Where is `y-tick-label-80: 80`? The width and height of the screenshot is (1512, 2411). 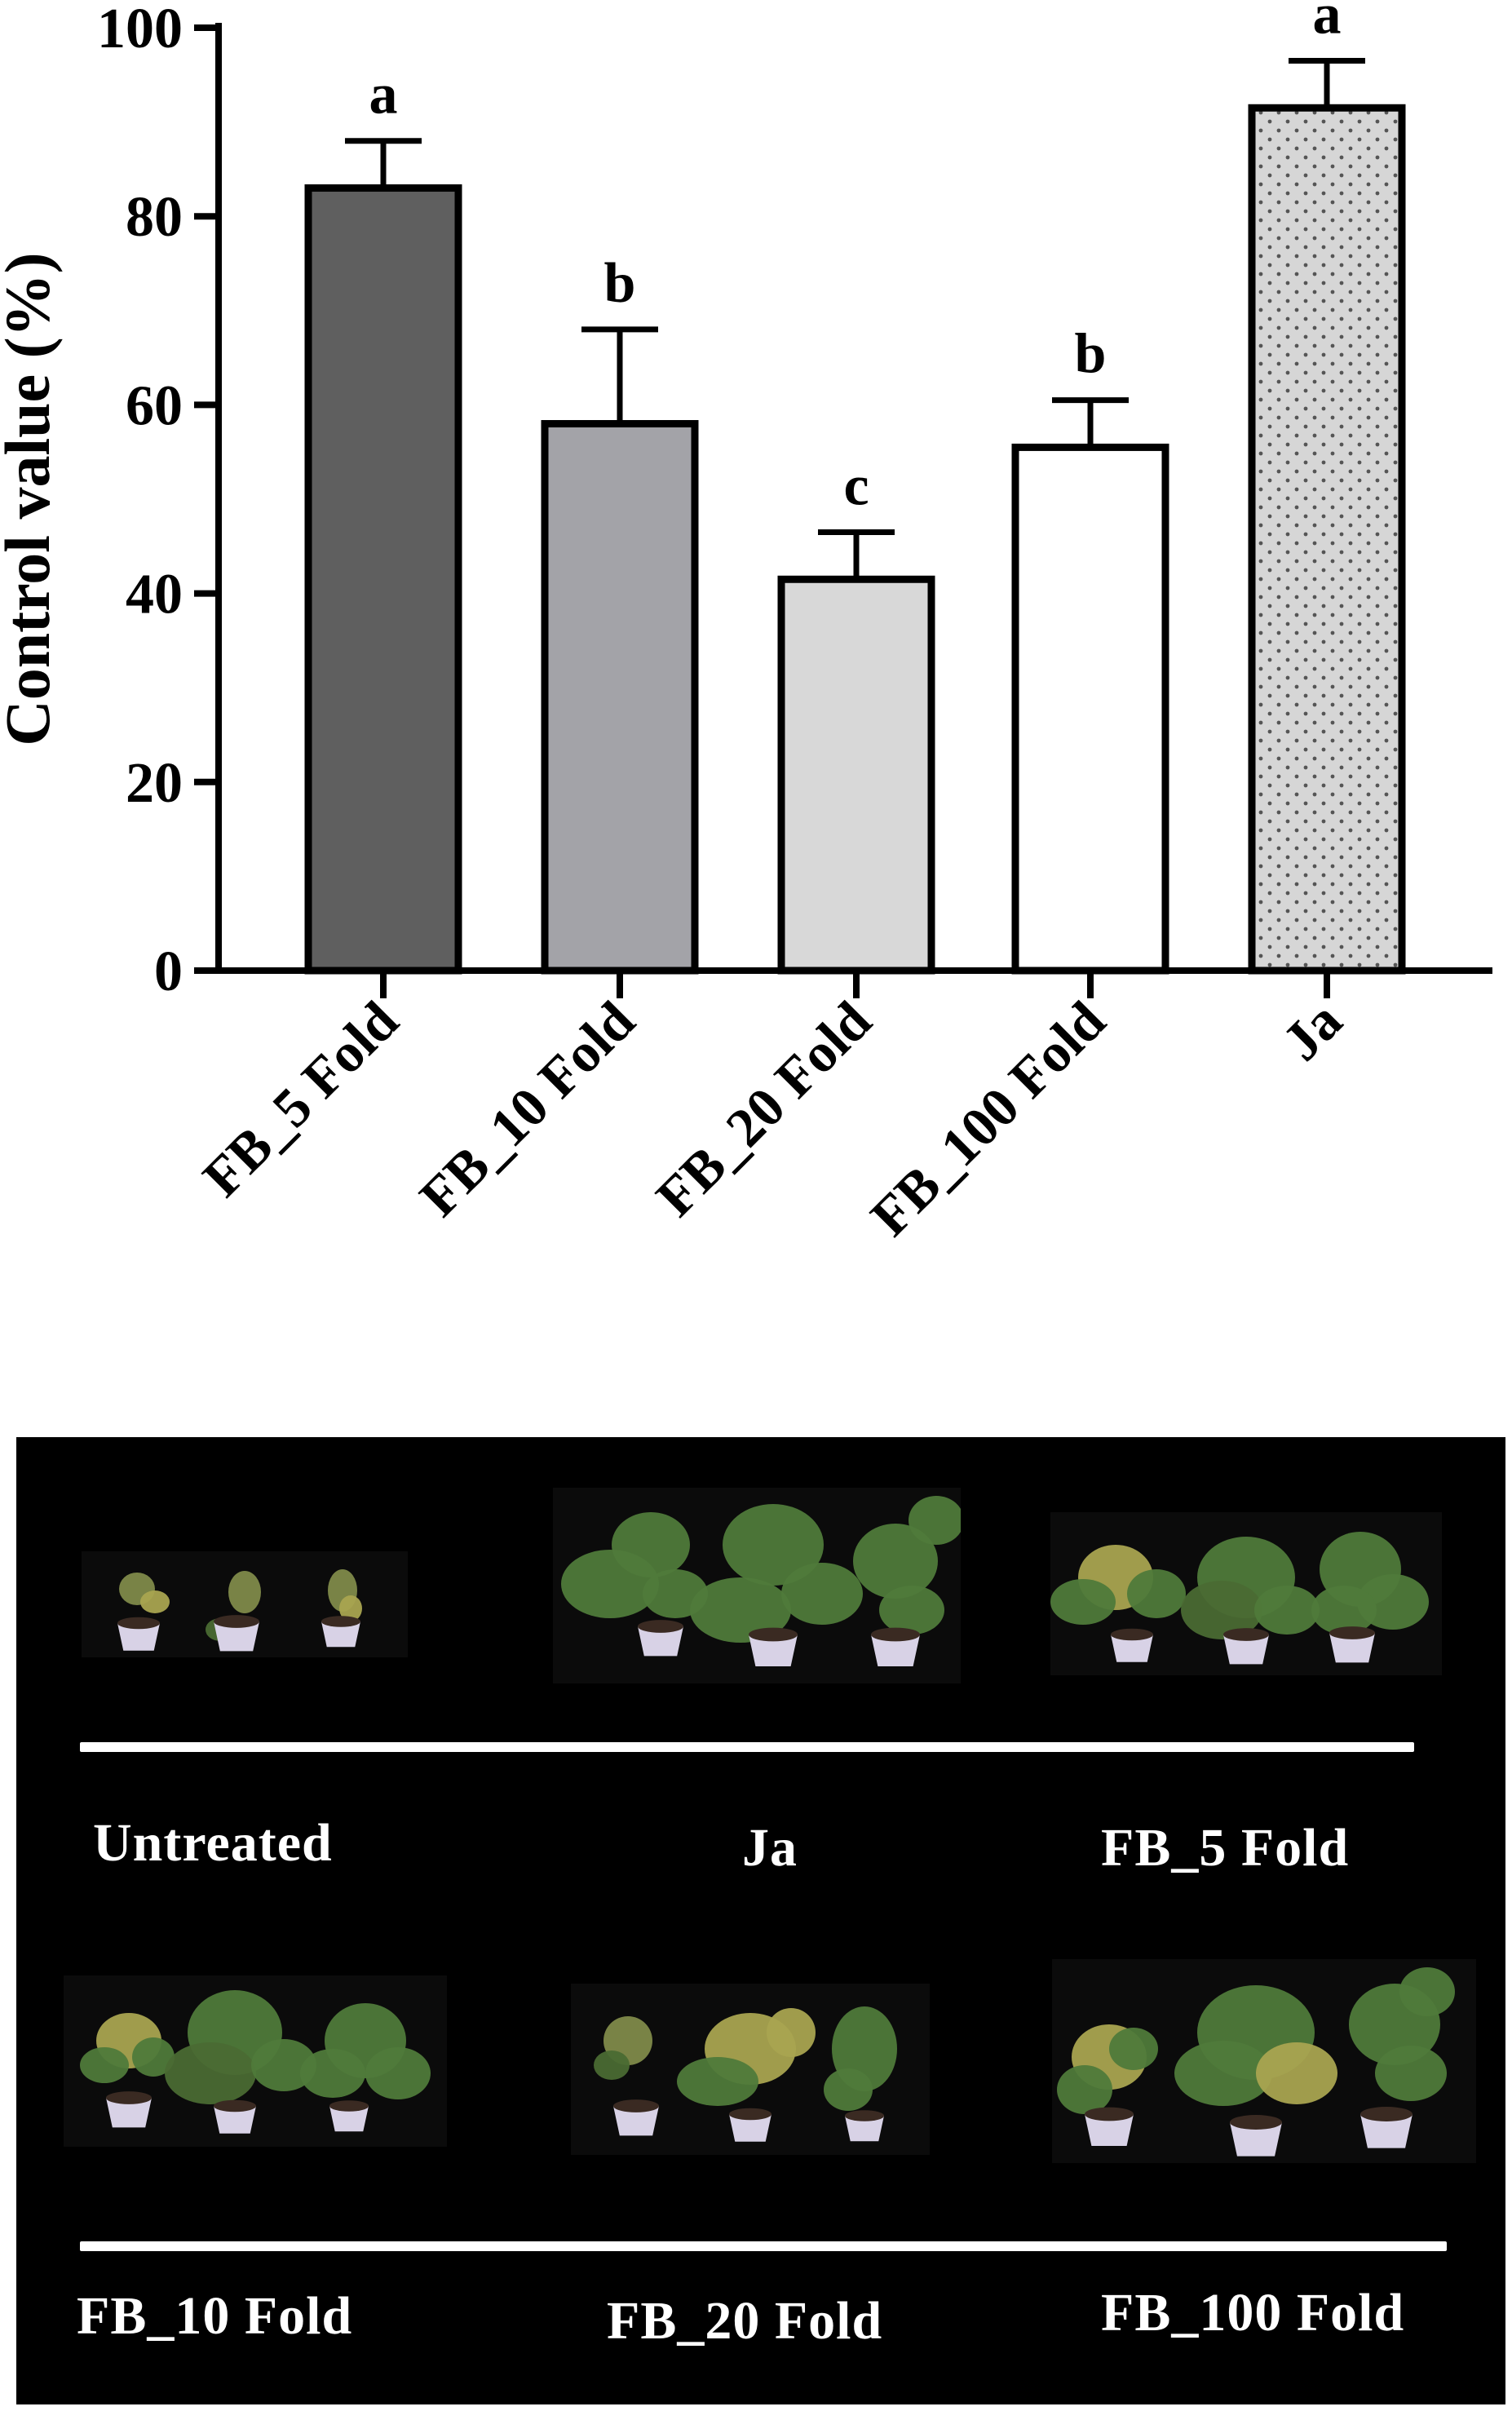
y-tick-label-80: 80 is located at coordinates (154, 218).